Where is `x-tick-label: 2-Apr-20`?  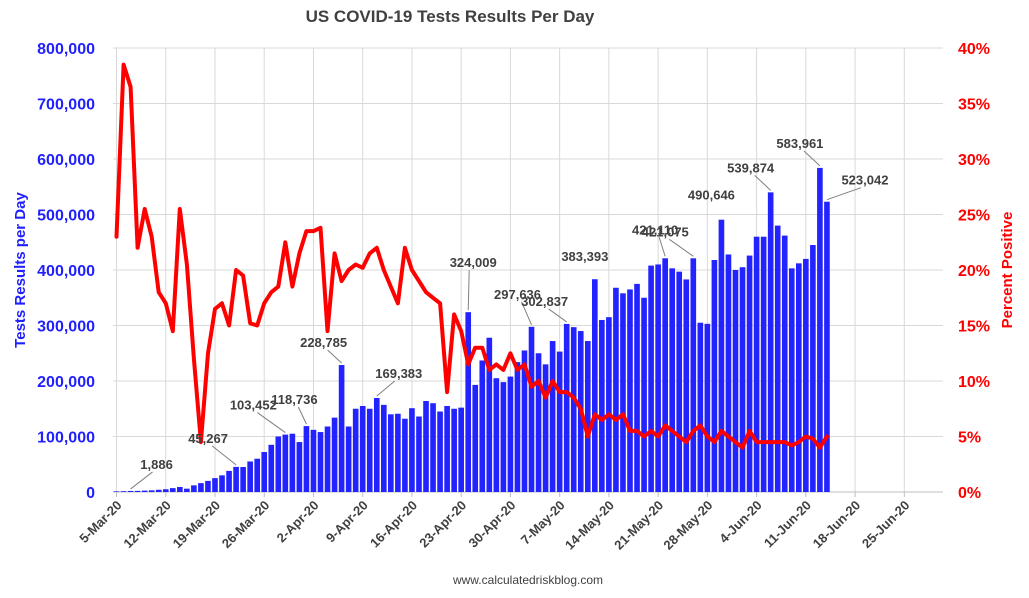
x-tick-label: 2-Apr-20 is located at coordinates (298, 522).